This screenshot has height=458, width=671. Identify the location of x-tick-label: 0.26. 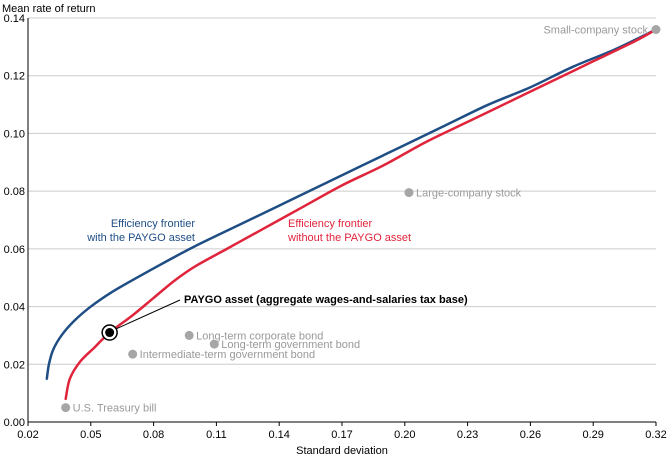
(530, 435).